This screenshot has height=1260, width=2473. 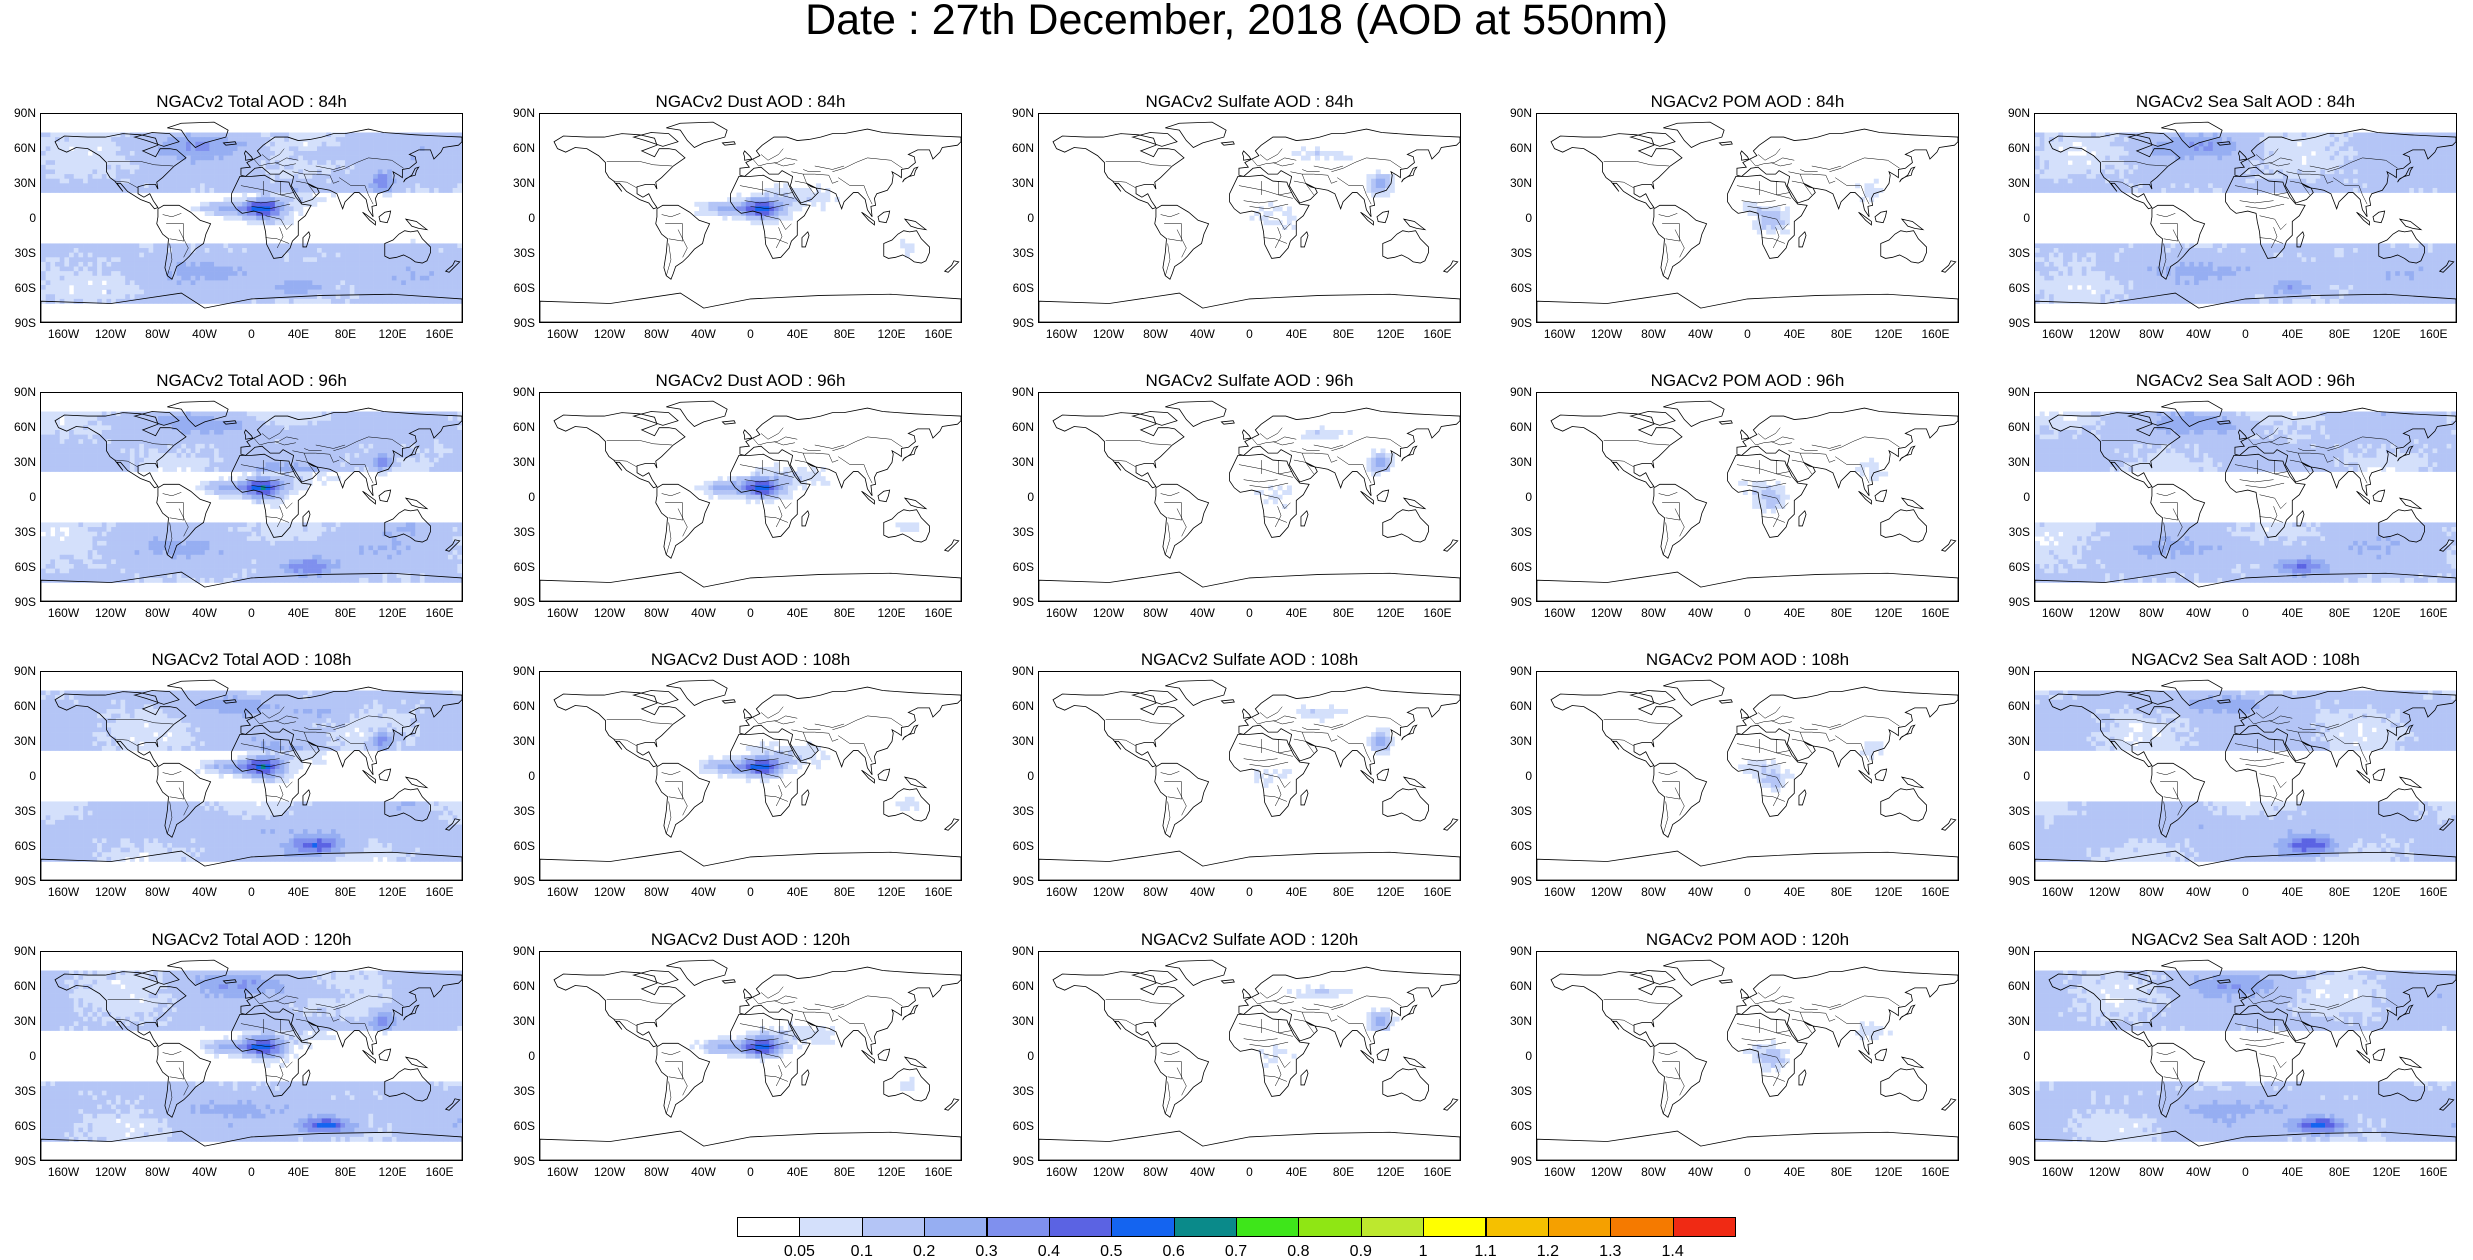 What do you see at coordinates (1249, 102) in the screenshot?
I see `panel-title: NGACv2 Sulfate AOD : 84h` at bounding box center [1249, 102].